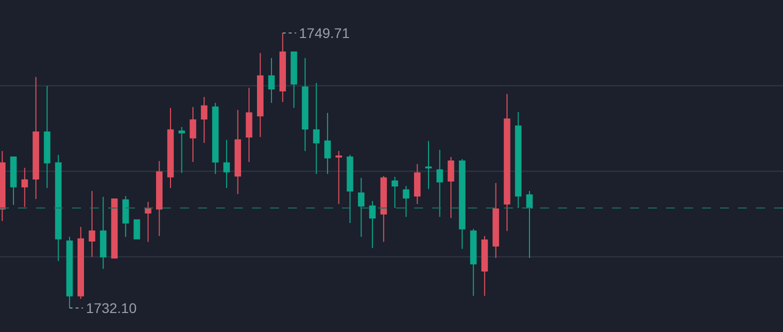 This screenshot has height=332, width=783. What do you see at coordinates (324, 33) in the screenshot?
I see `annotation: 1749.71` at bounding box center [324, 33].